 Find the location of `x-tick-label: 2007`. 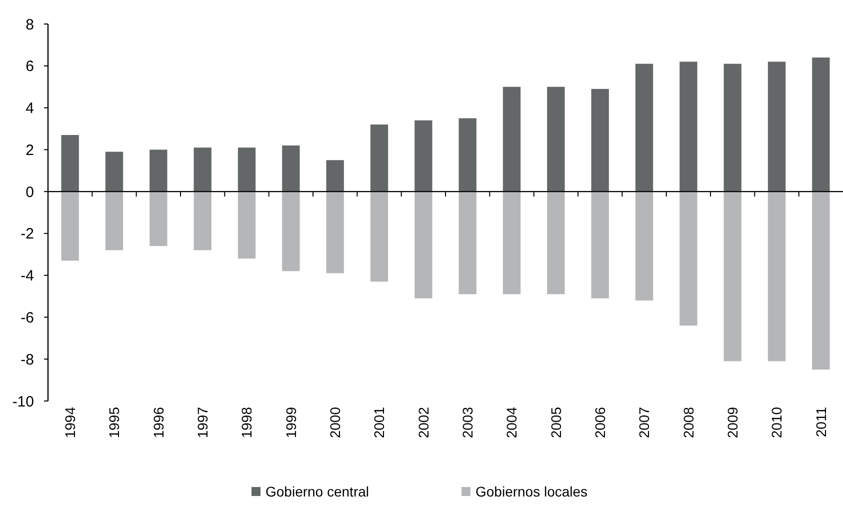

x-tick-label: 2007 is located at coordinates (644, 422).